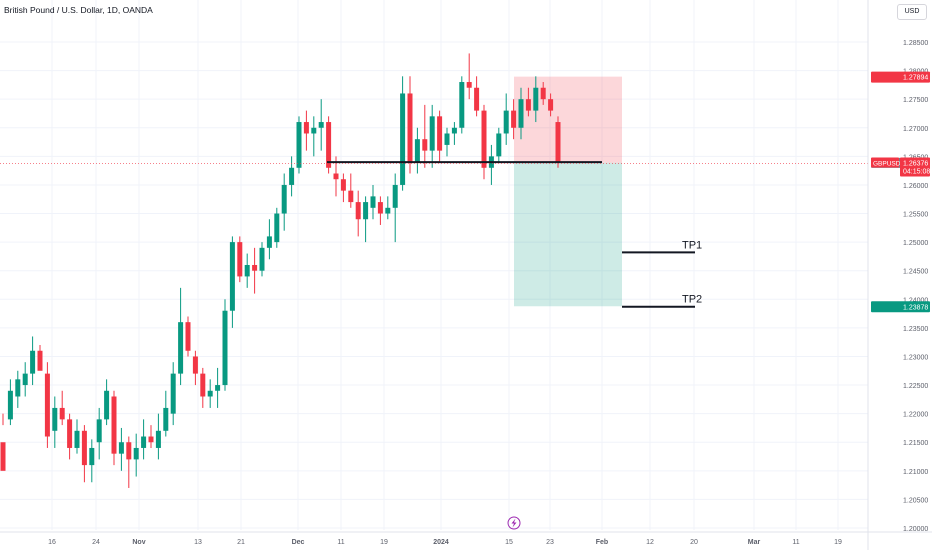  I want to click on time-tick-label: 11, so click(795, 542).